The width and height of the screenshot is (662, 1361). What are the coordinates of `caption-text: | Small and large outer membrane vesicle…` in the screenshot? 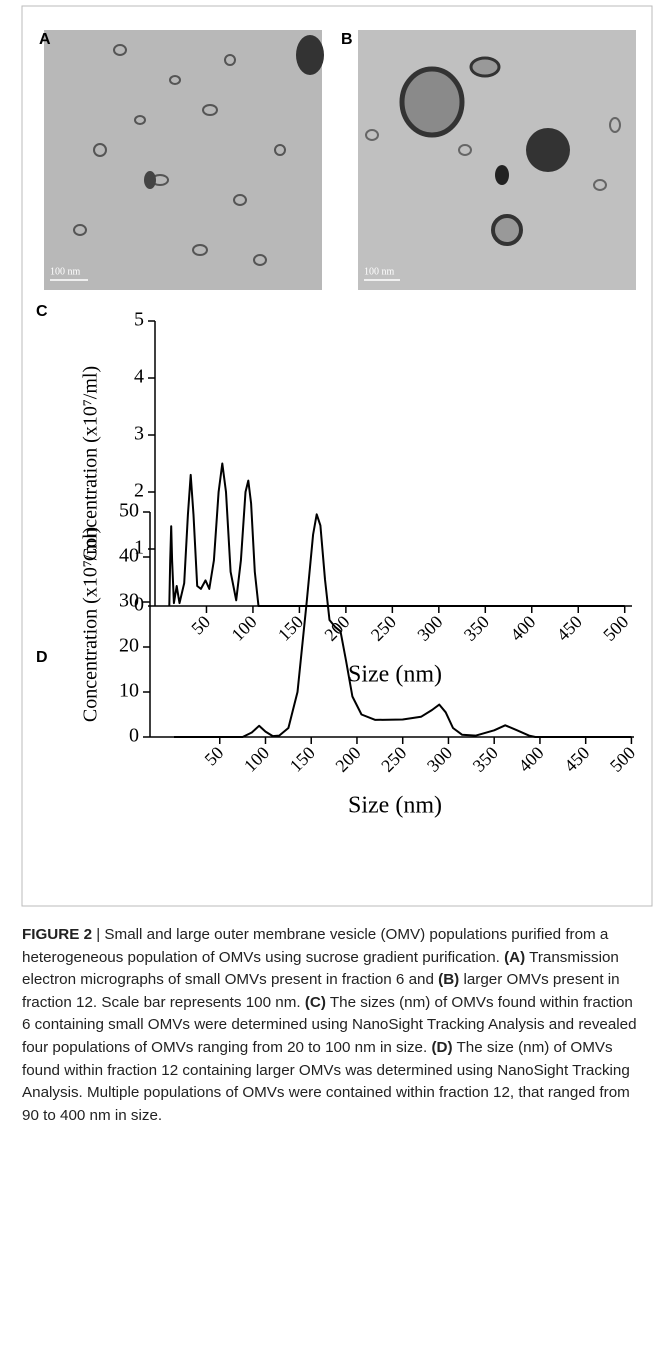 It's located at (315, 946).